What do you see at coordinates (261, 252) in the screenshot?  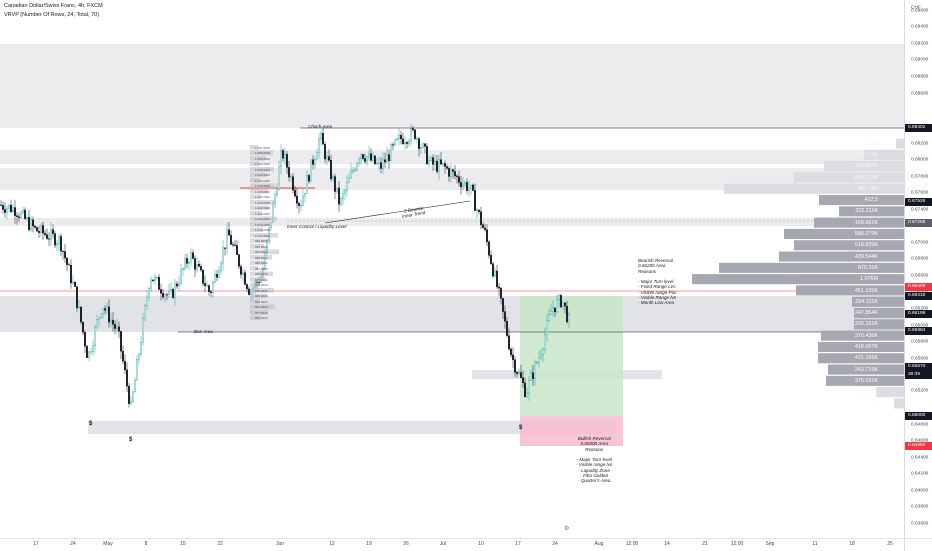 I see `fixed-range-value: 992.0000` at bounding box center [261, 252].